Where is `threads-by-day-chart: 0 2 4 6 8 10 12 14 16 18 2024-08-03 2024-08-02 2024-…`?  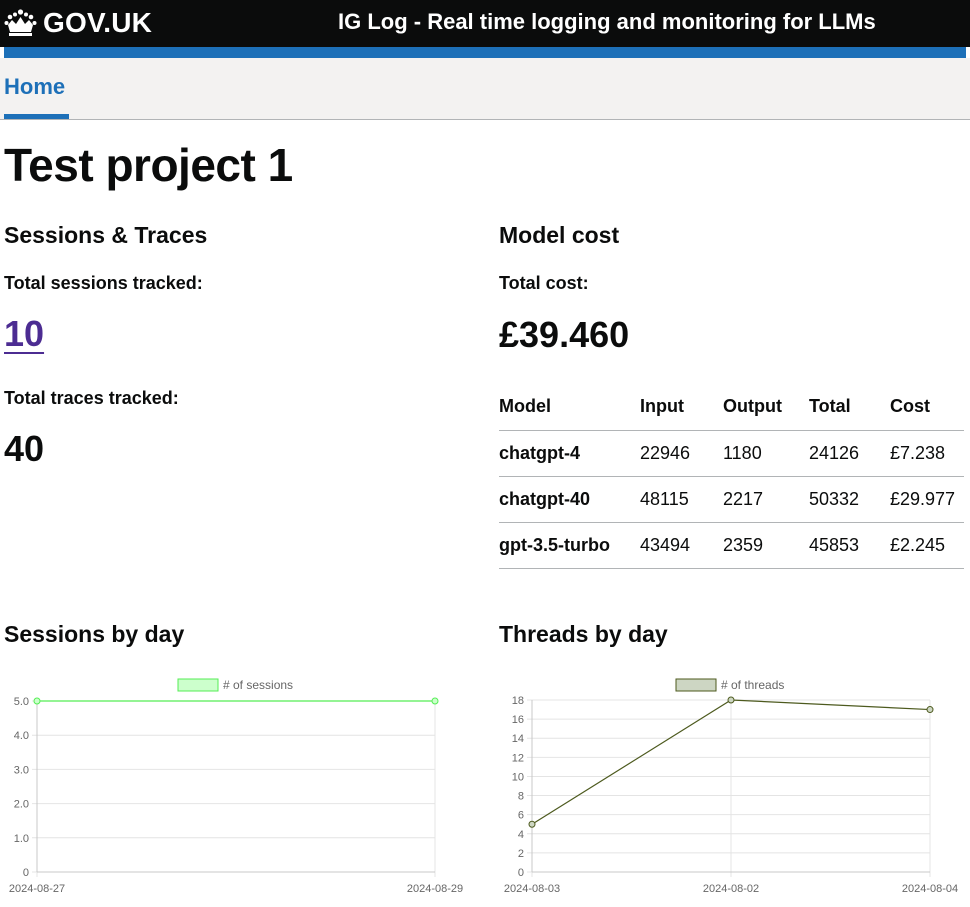 threads-by-day-chart: 0 2 4 6 8 10 12 14 16 18 2024-08-03 2024-08-02 2024-… is located at coordinates (731, 786).